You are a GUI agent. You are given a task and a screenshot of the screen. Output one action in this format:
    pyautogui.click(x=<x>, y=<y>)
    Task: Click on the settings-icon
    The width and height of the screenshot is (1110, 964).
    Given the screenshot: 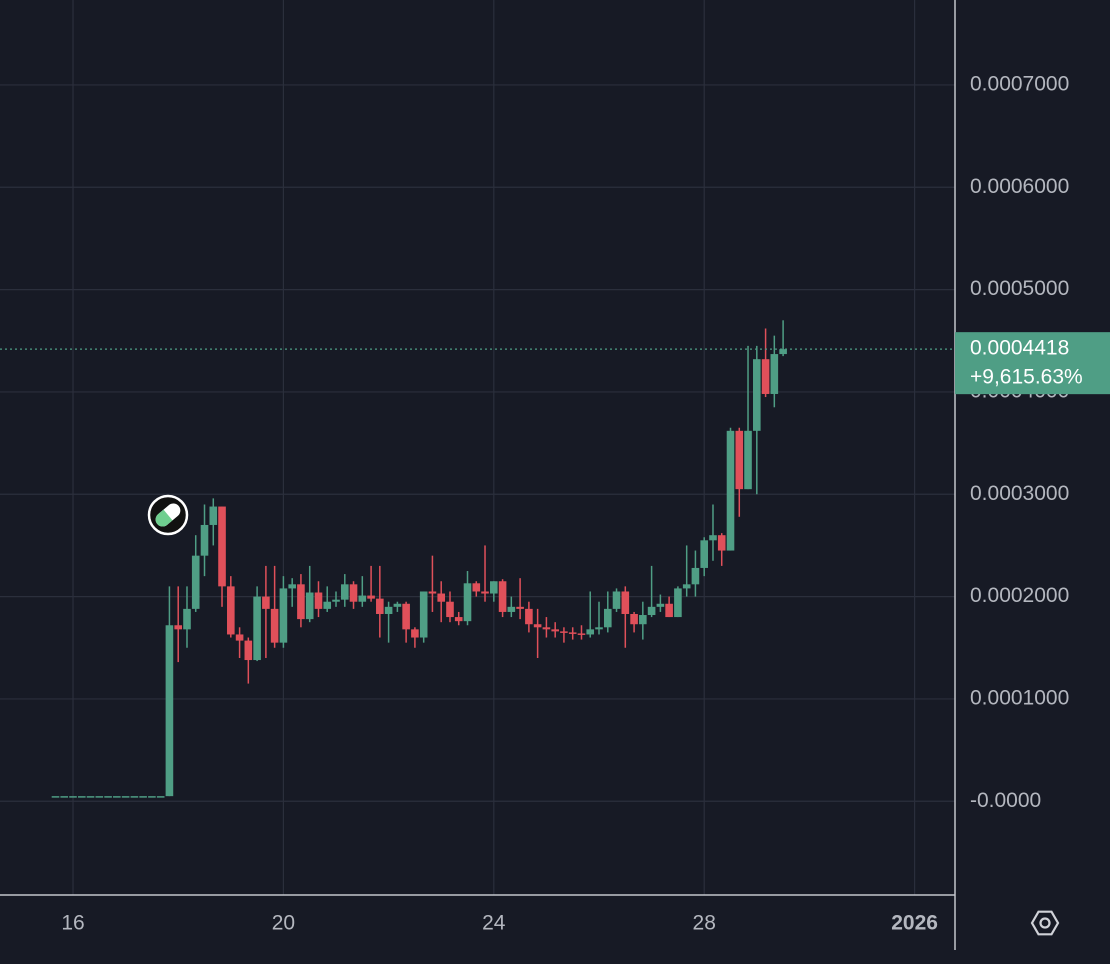 What is the action you would take?
    pyautogui.click(x=1045, y=923)
    